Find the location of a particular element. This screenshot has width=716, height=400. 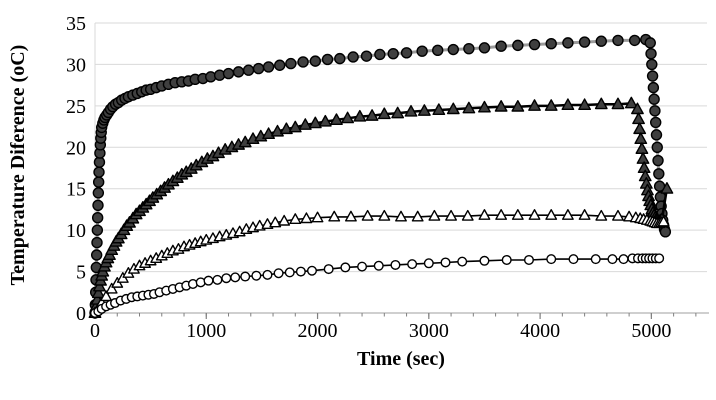

x-tick-label: 0 is located at coordinates (95, 331).